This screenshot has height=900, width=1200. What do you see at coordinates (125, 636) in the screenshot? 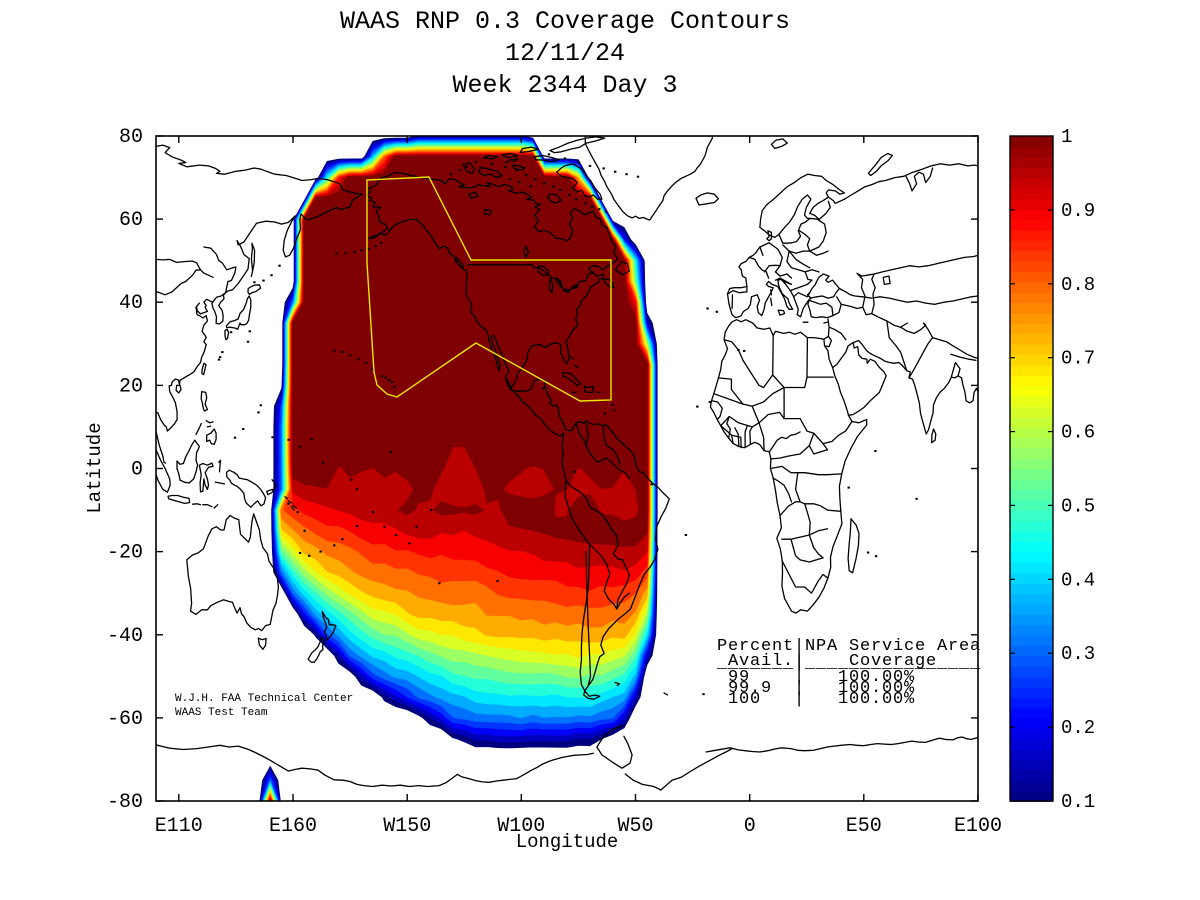
I see `svg-text: -40` at bounding box center [125, 636].